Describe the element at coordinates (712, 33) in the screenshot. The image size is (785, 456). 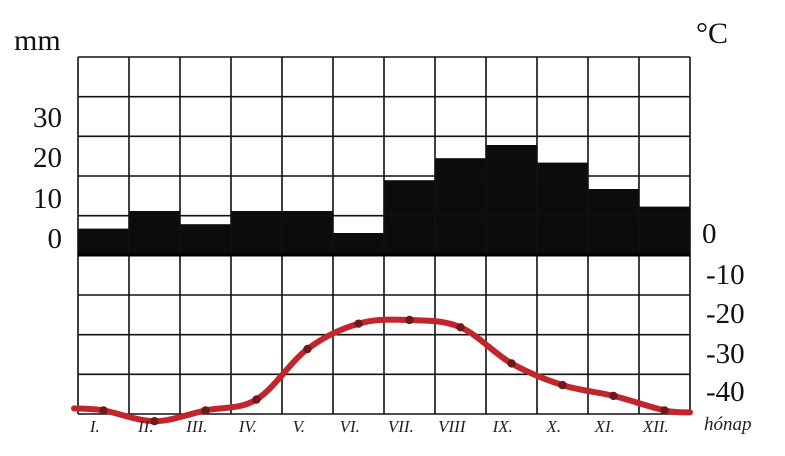
I see `temp-unit-label: °C` at that location.